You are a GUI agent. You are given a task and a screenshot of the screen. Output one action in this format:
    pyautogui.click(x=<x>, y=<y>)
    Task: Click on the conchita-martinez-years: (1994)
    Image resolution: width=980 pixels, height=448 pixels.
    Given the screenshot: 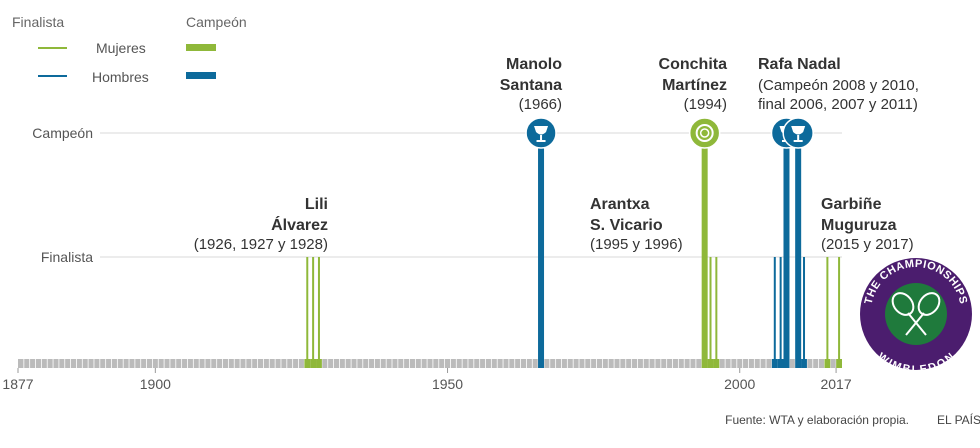 What is the action you would take?
    pyautogui.click(x=705, y=104)
    